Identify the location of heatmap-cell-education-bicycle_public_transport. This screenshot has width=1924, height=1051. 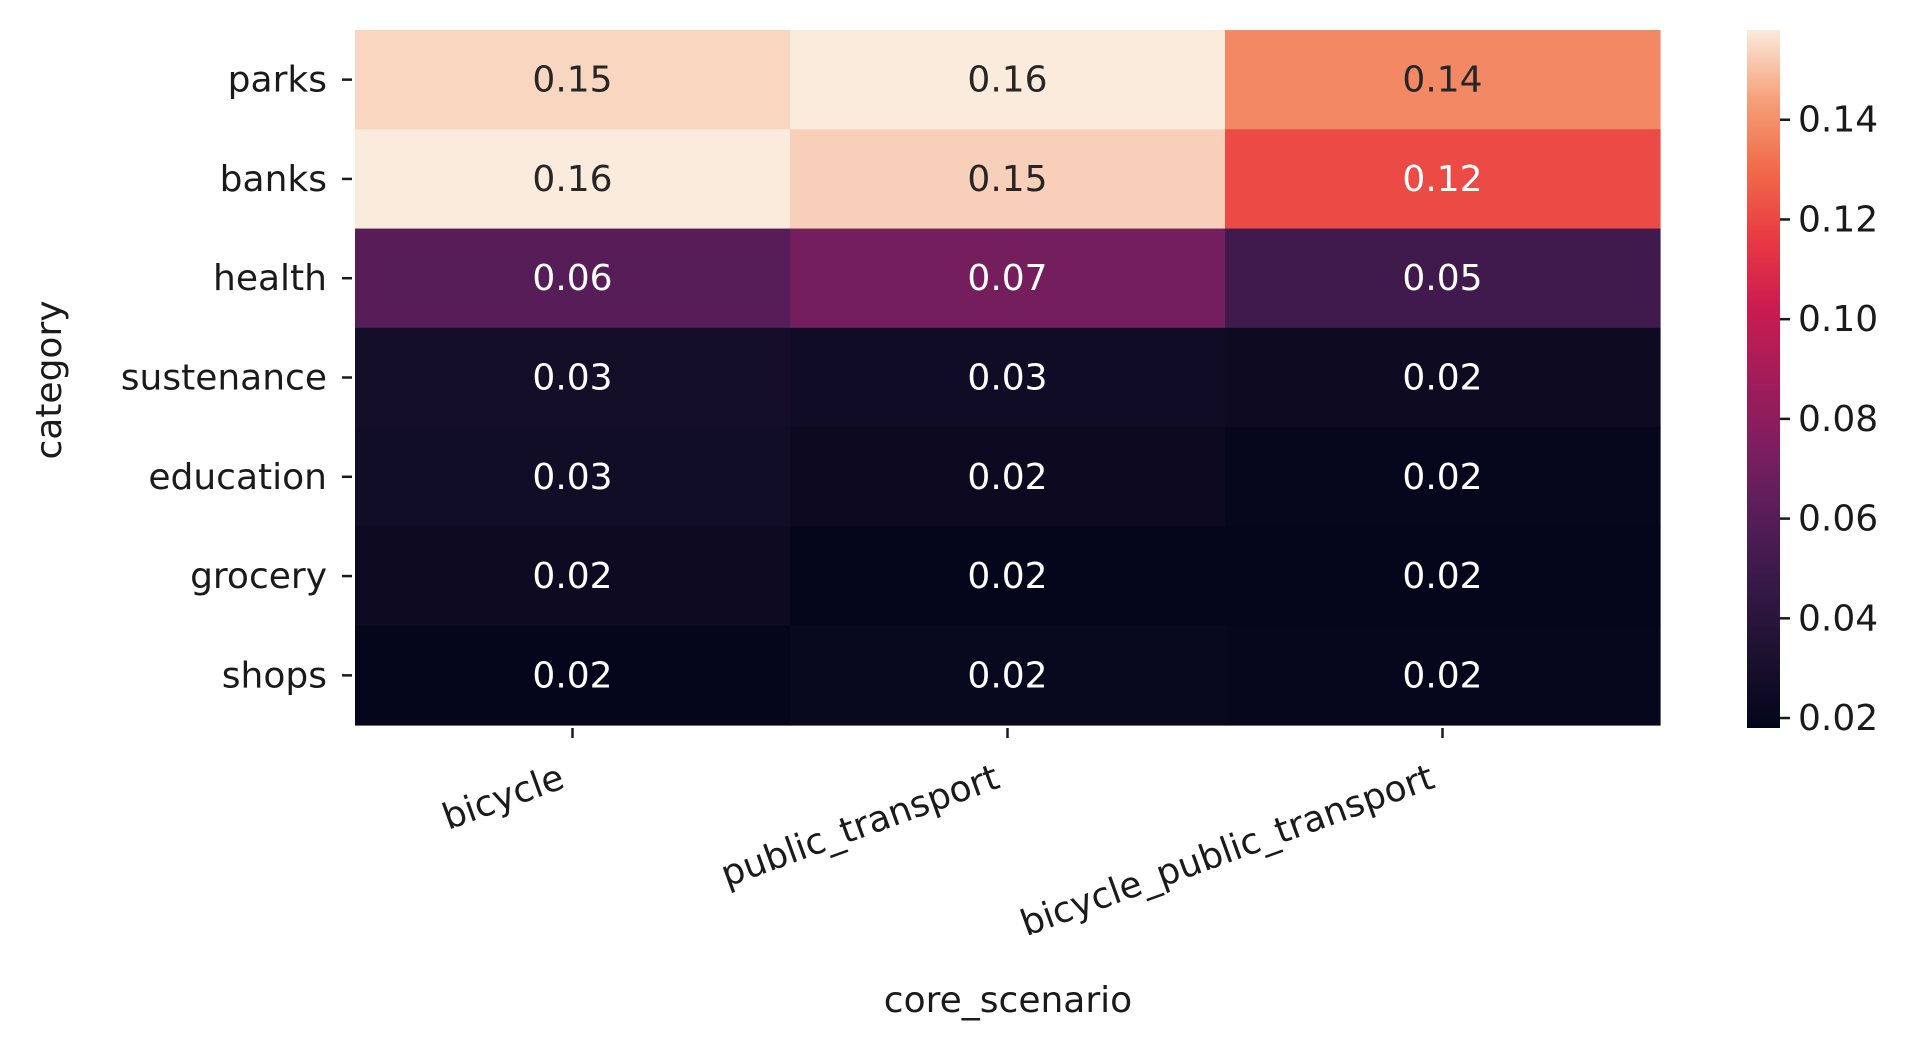
(1443, 477).